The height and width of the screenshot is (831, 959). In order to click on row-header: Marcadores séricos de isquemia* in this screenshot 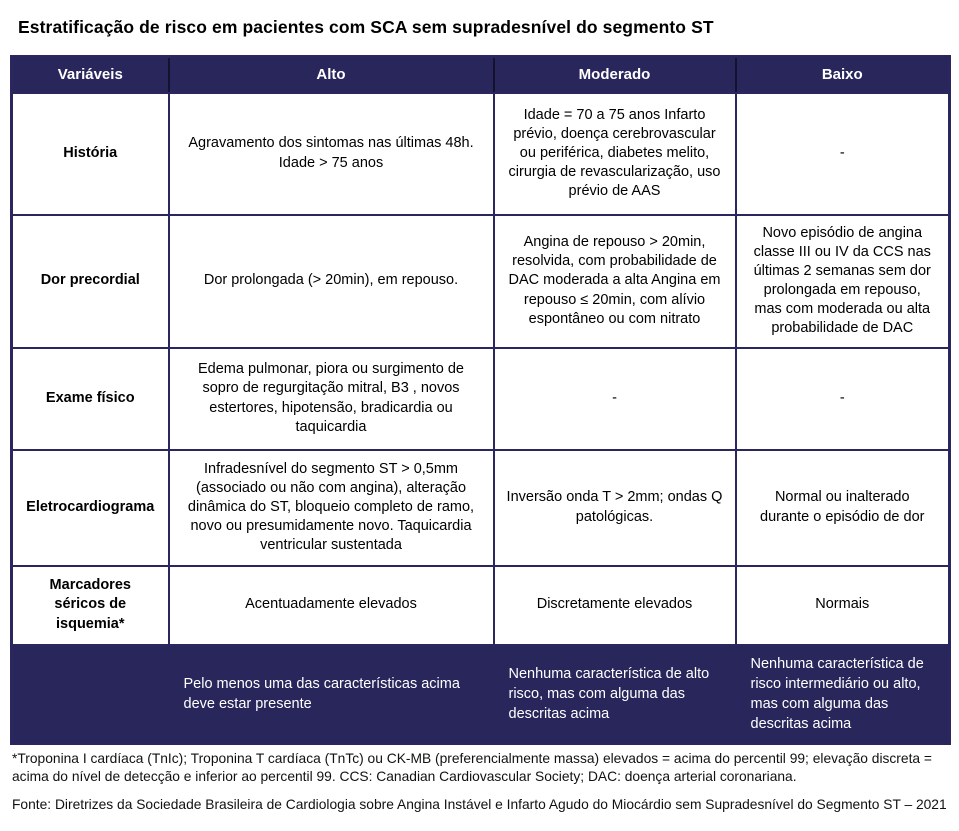, I will do `click(90, 605)`.